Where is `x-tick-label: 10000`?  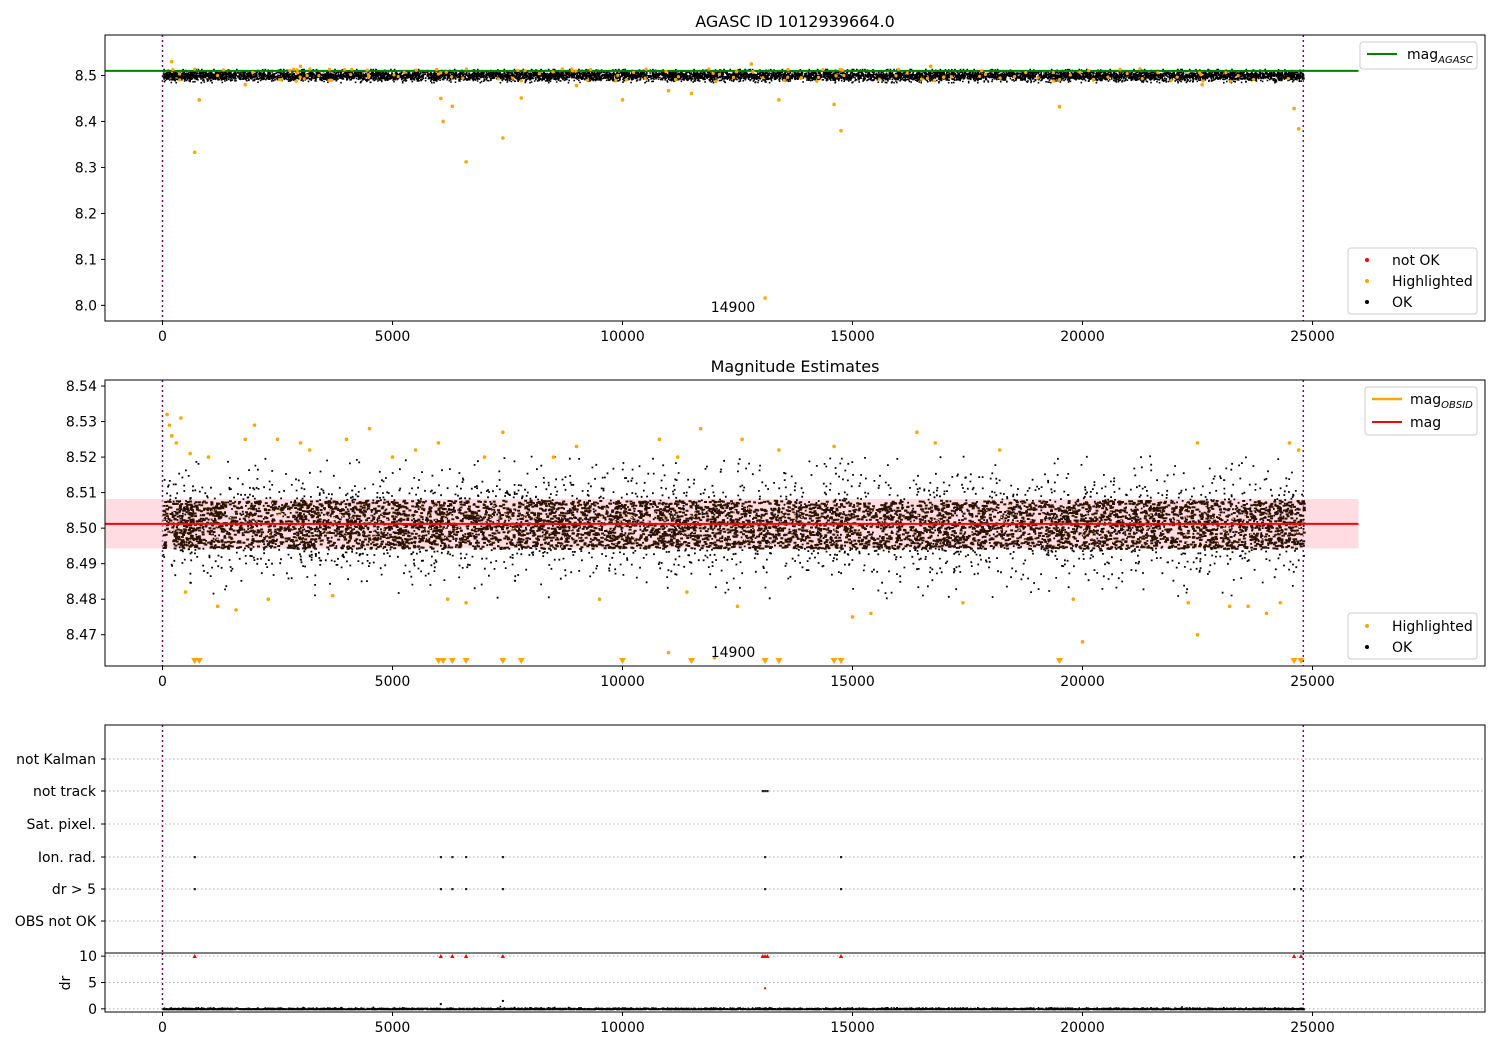 x-tick-label: 10000 is located at coordinates (622, 1028).